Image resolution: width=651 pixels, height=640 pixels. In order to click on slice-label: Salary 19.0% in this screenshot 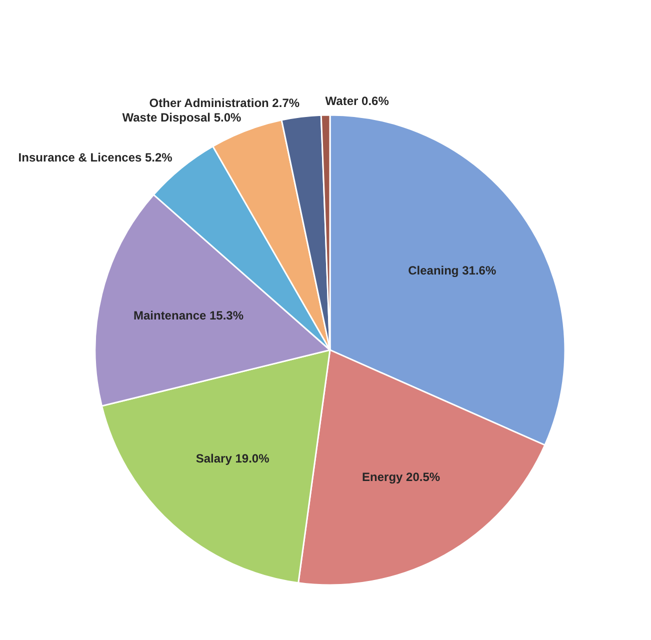, I will do `click(233, 458)`.